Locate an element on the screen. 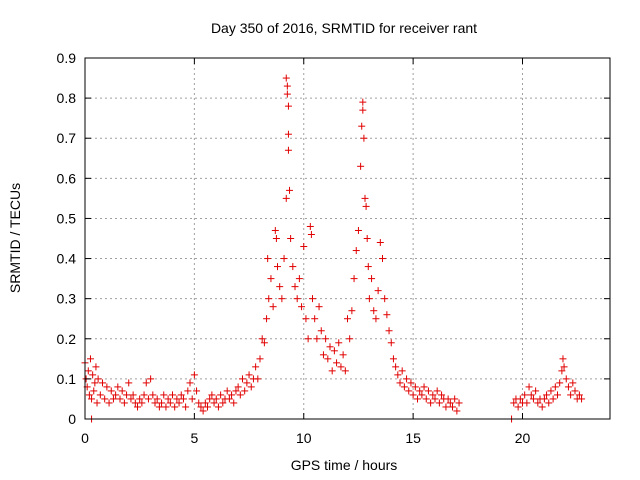 This screenshot has height=480, width=640. y-axis-label: SRMTID / TECUs is located at coordinates (15, 238).